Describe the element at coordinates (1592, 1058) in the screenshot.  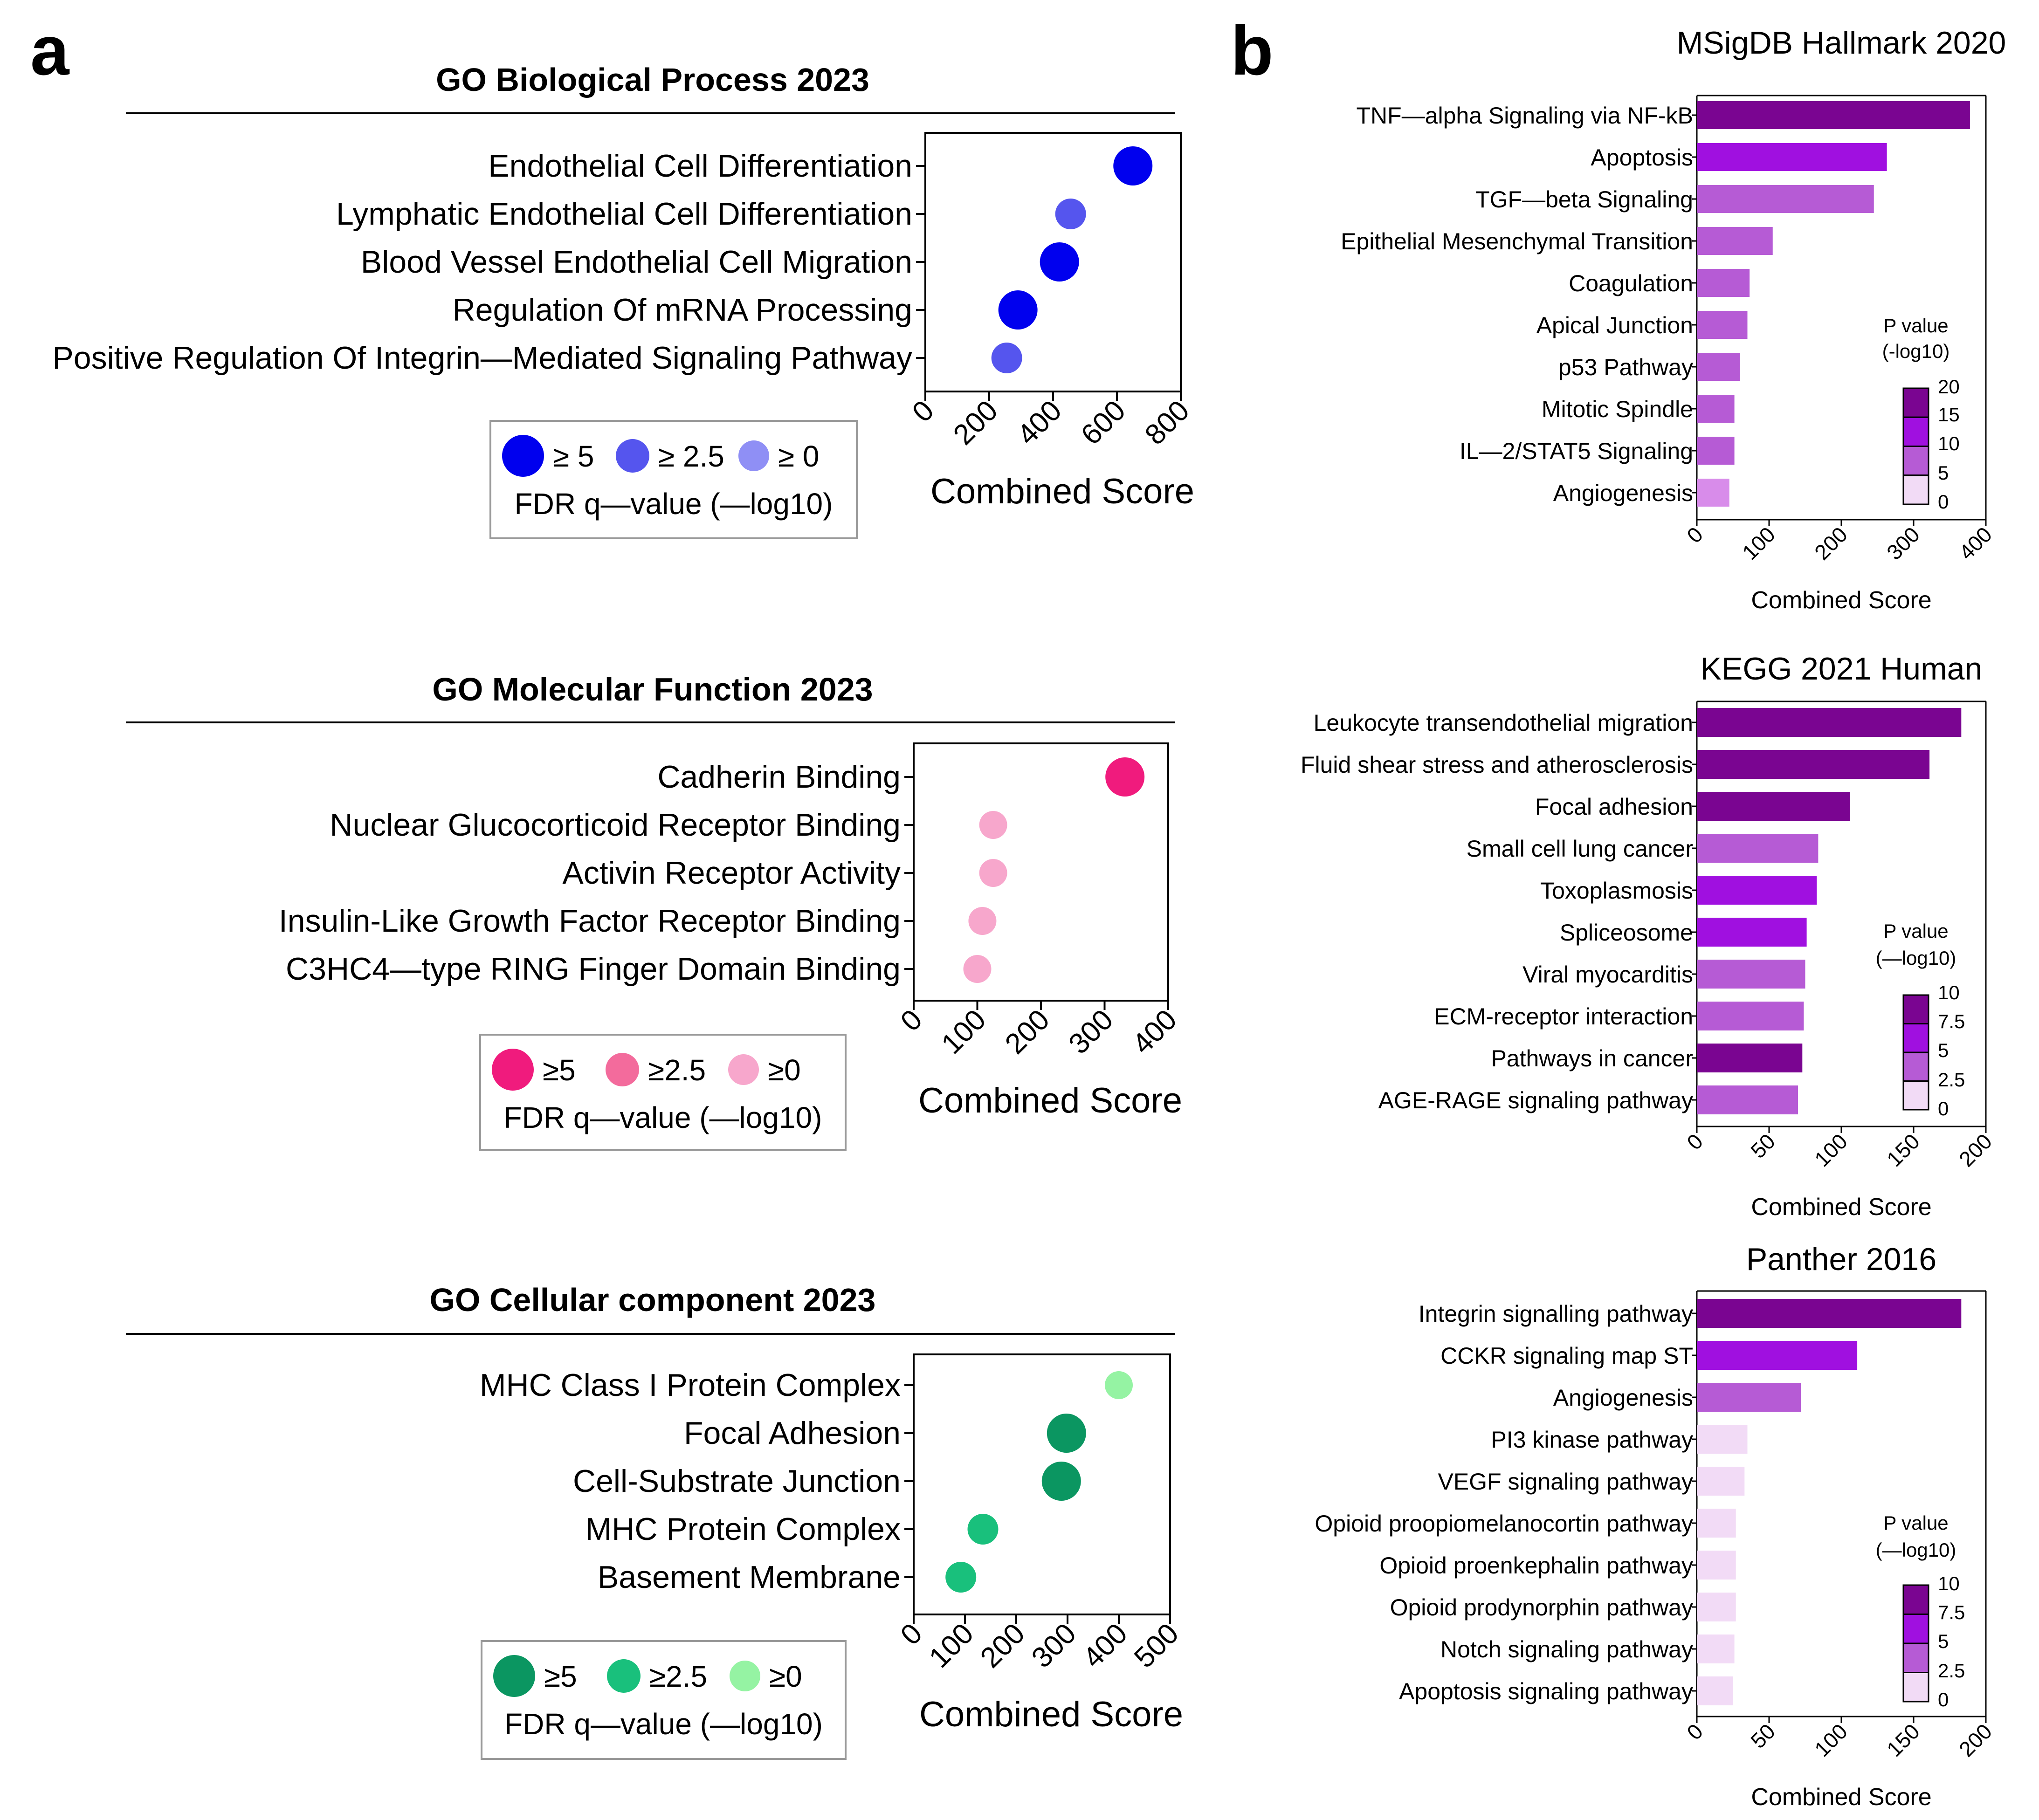
I see `kegg-category-label: Pathways in cancer` at that location.